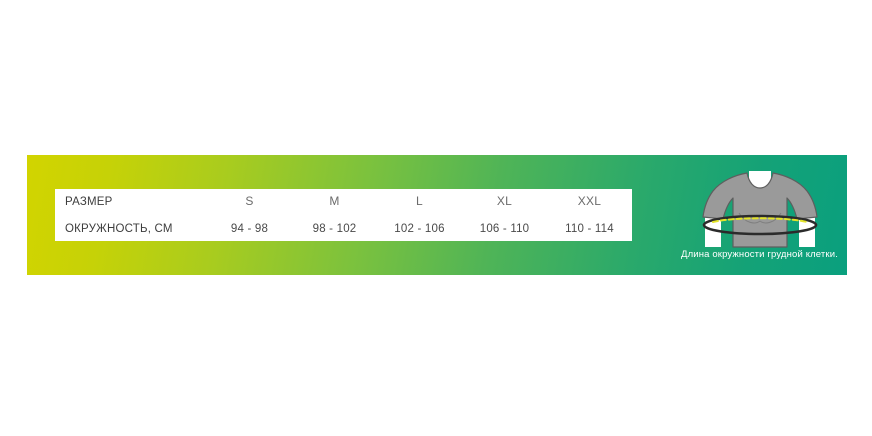 The height and width of the screenshot is (436, 872). I want to click on size-table: РАЗМЕР S M L XL XXL, so click(343, 215).